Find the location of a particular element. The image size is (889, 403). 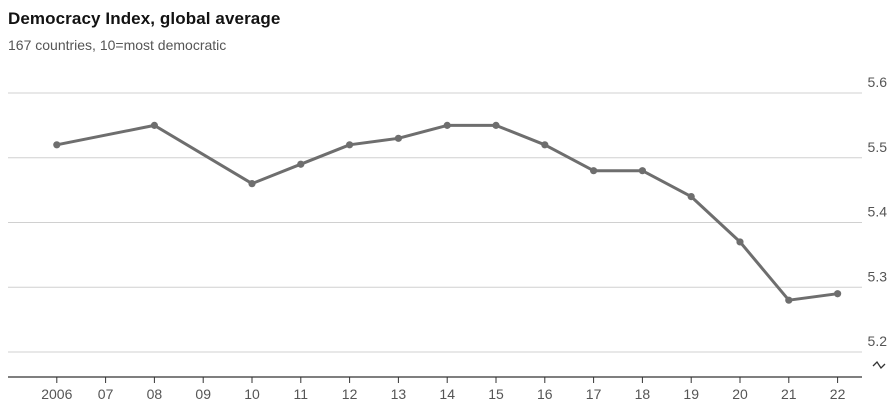

x-tick-label: 14 is located at coordinates (447, 394).